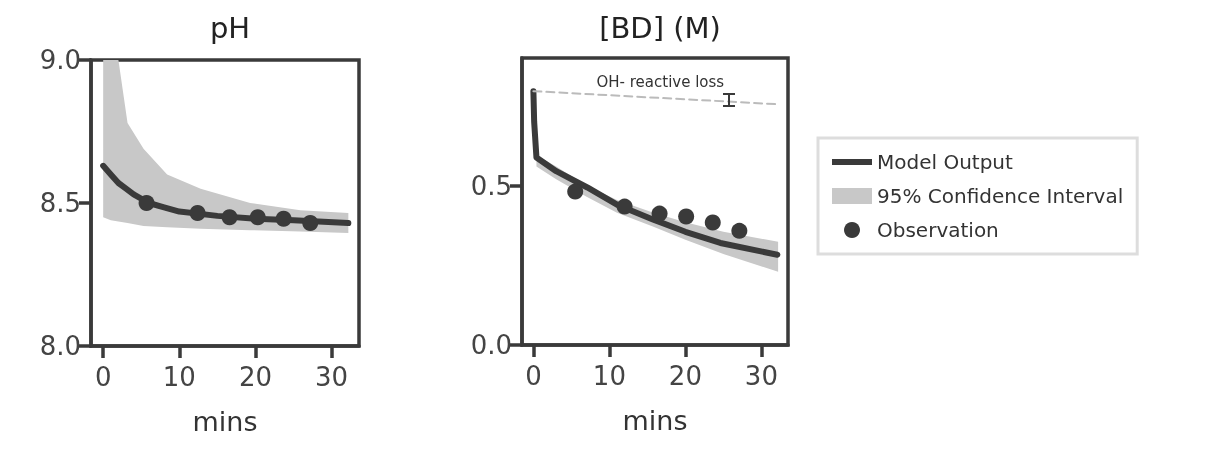 This screenshot has height=449, width=1214. Describe the element at coordinates (60, 203) in the screenshot. I see `y-tick-label: 8.5` at that location.